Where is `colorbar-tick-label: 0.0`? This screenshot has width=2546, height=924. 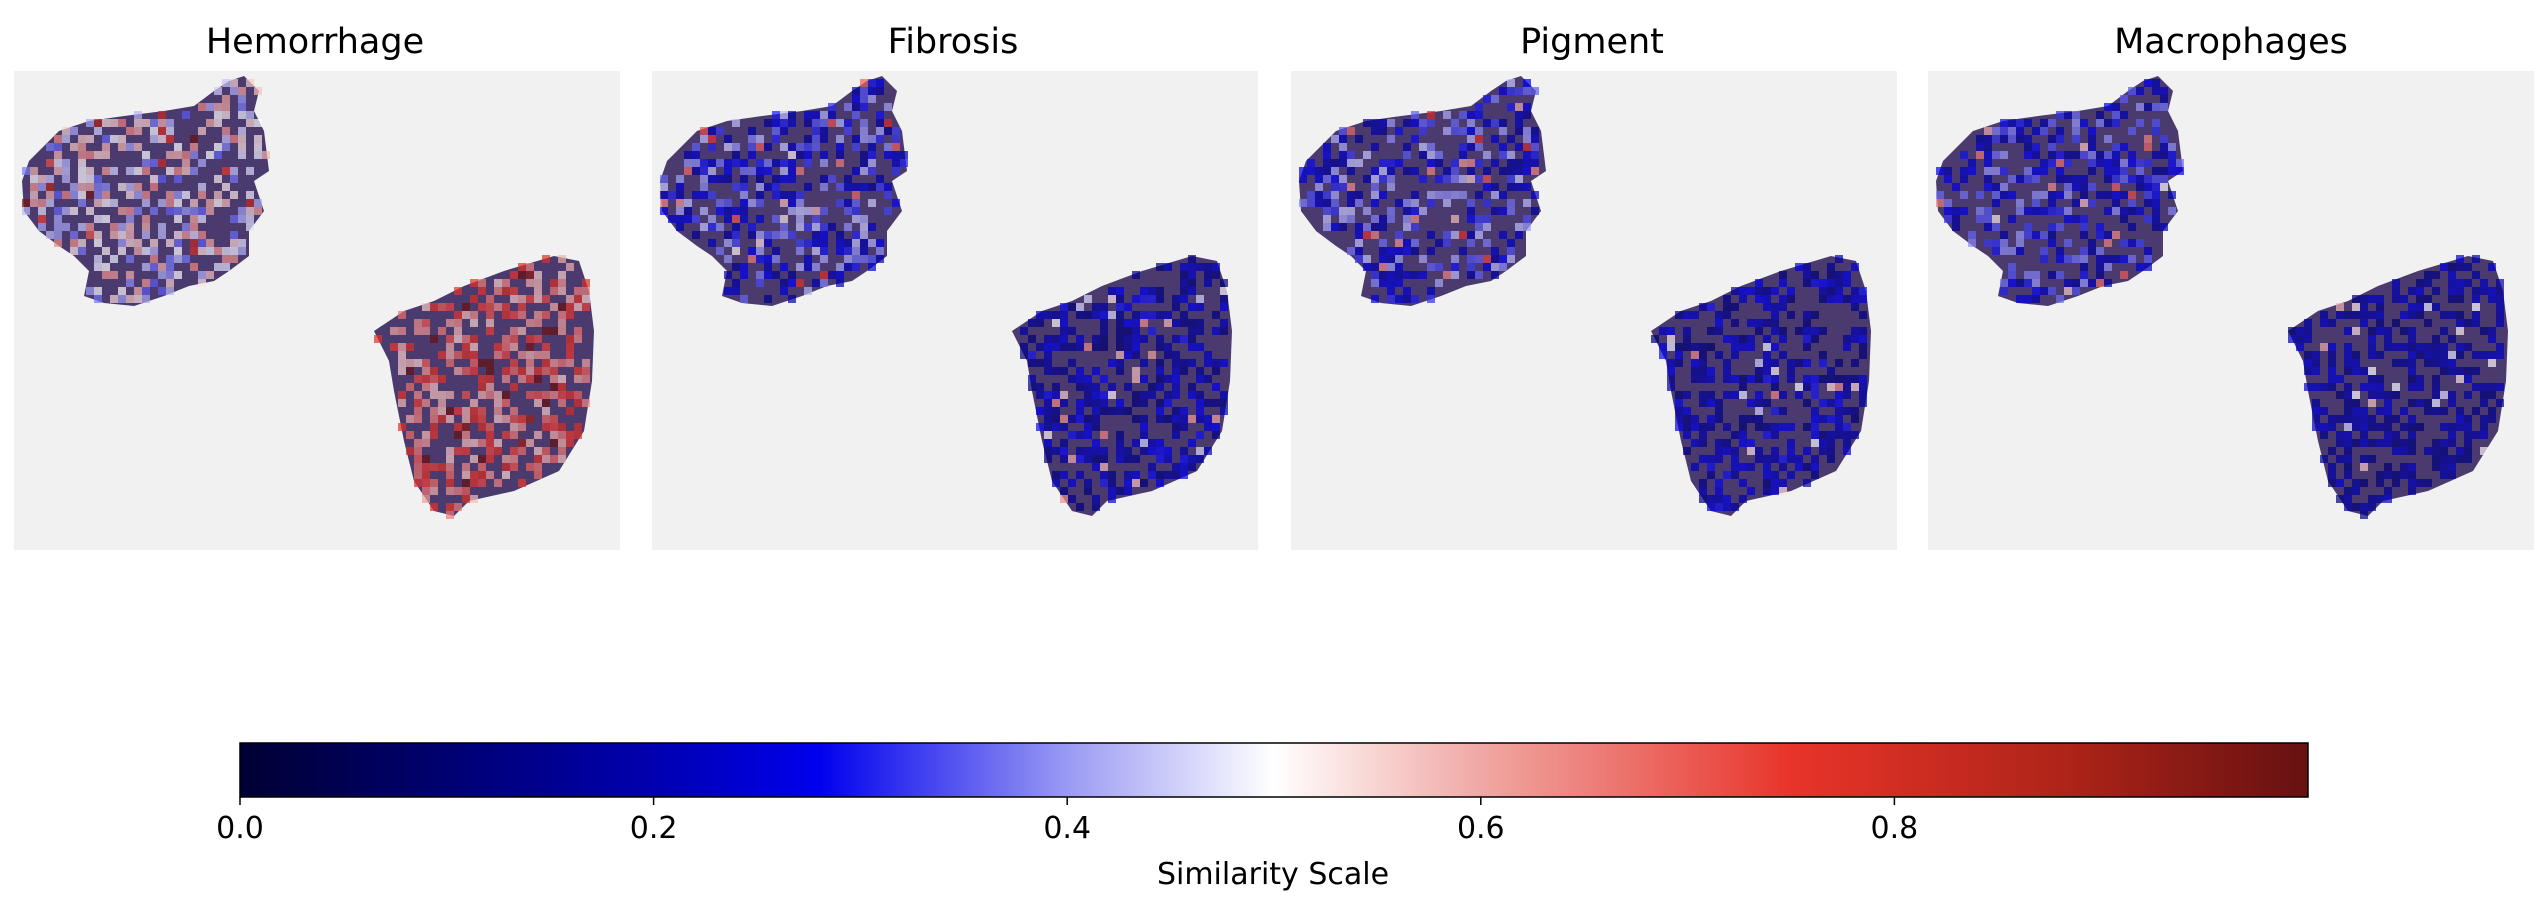
colorbar-tick-label: 0.0 is located at coordinates (240, 828).